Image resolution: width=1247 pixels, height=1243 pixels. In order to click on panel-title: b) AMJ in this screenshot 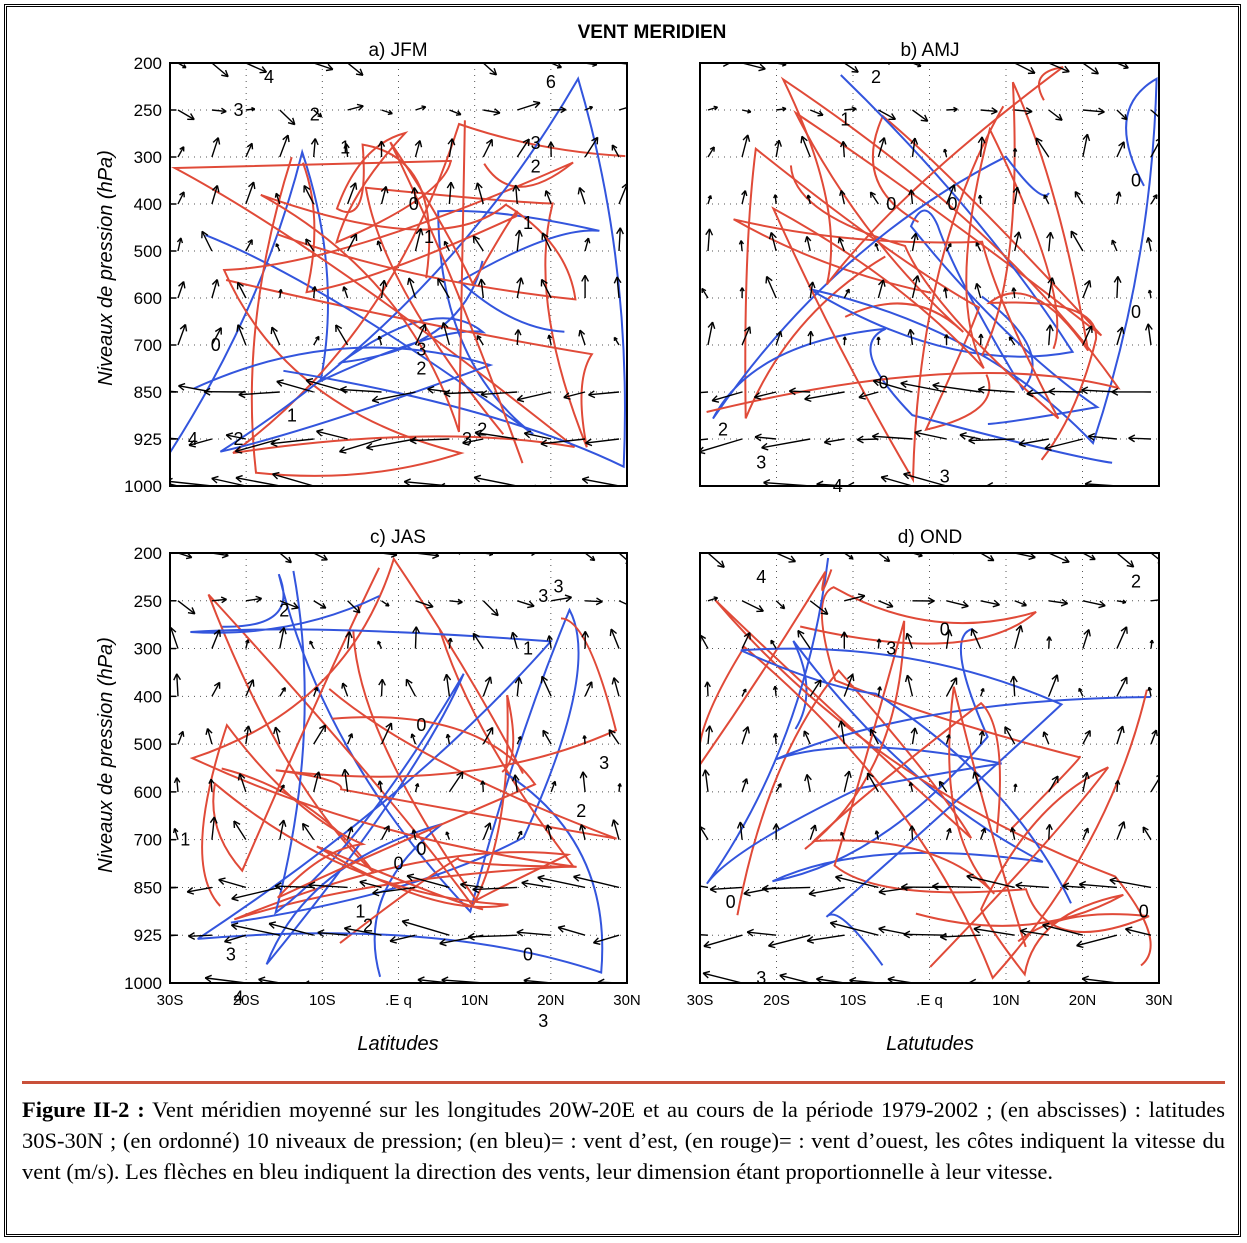, I will do `click(929, 50)`.